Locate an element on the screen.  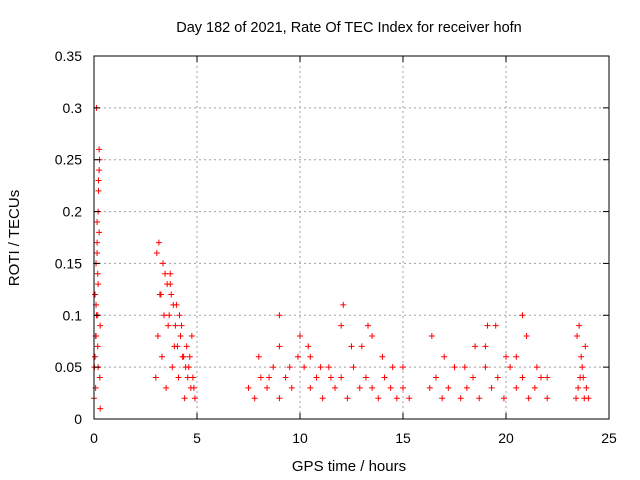
x-tick-label: 20 is located at coordinates (506, 438).